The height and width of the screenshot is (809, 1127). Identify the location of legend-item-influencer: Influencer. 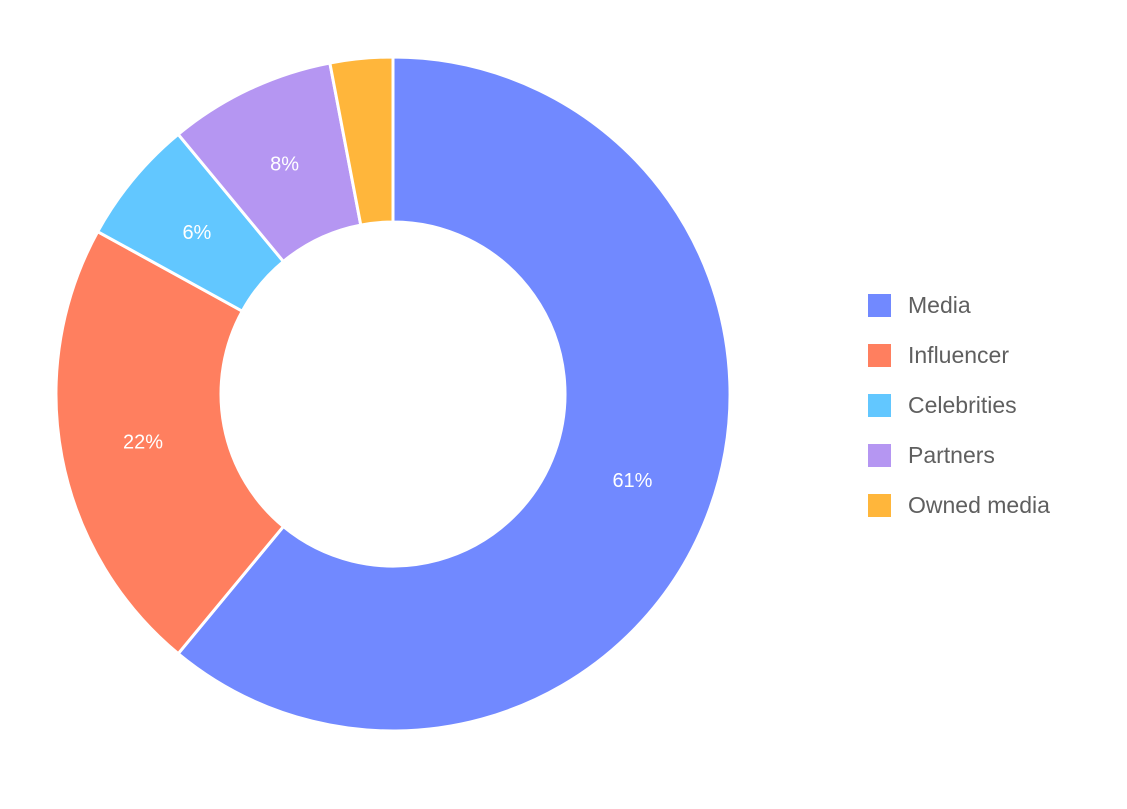
(959, 355).